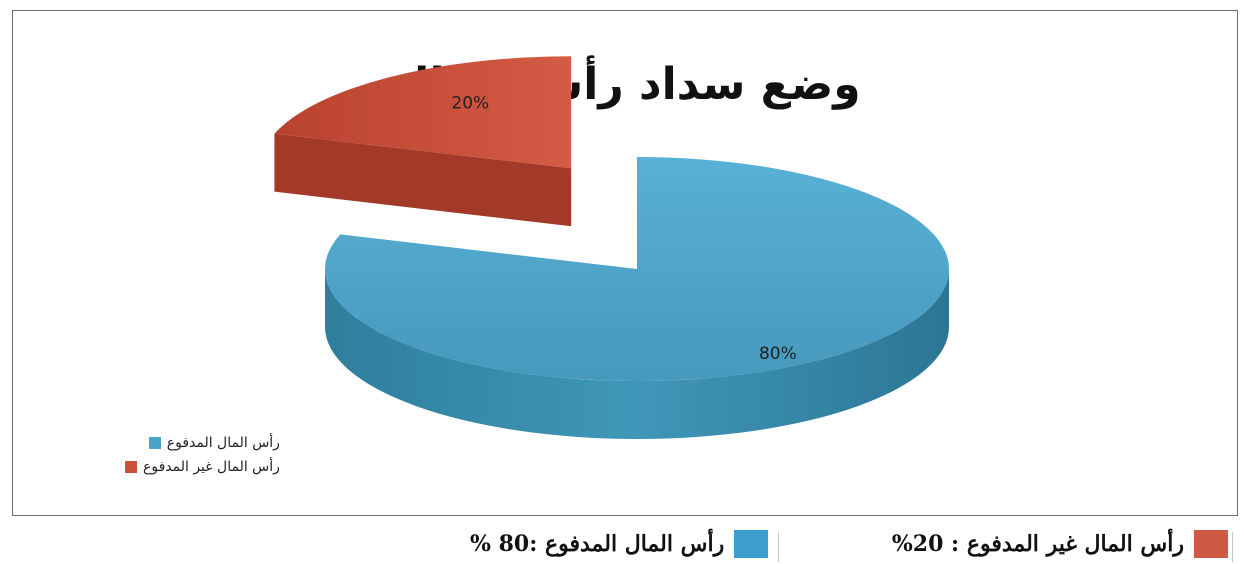 This screenshot has width=1244, height=564. What do you see at coordinates (751, 544) in the screenshot?
I see `key-swatch-paid` at bounding box center [751, 544].